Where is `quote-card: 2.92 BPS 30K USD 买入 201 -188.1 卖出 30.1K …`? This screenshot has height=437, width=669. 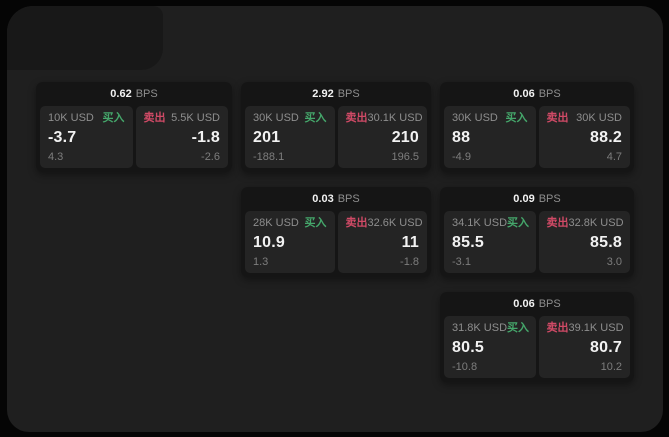
quote-card: 2.92 BPS 30K USD 买入 201 -188.1 卖出 30.1K … is located at coordinates (336, 127).